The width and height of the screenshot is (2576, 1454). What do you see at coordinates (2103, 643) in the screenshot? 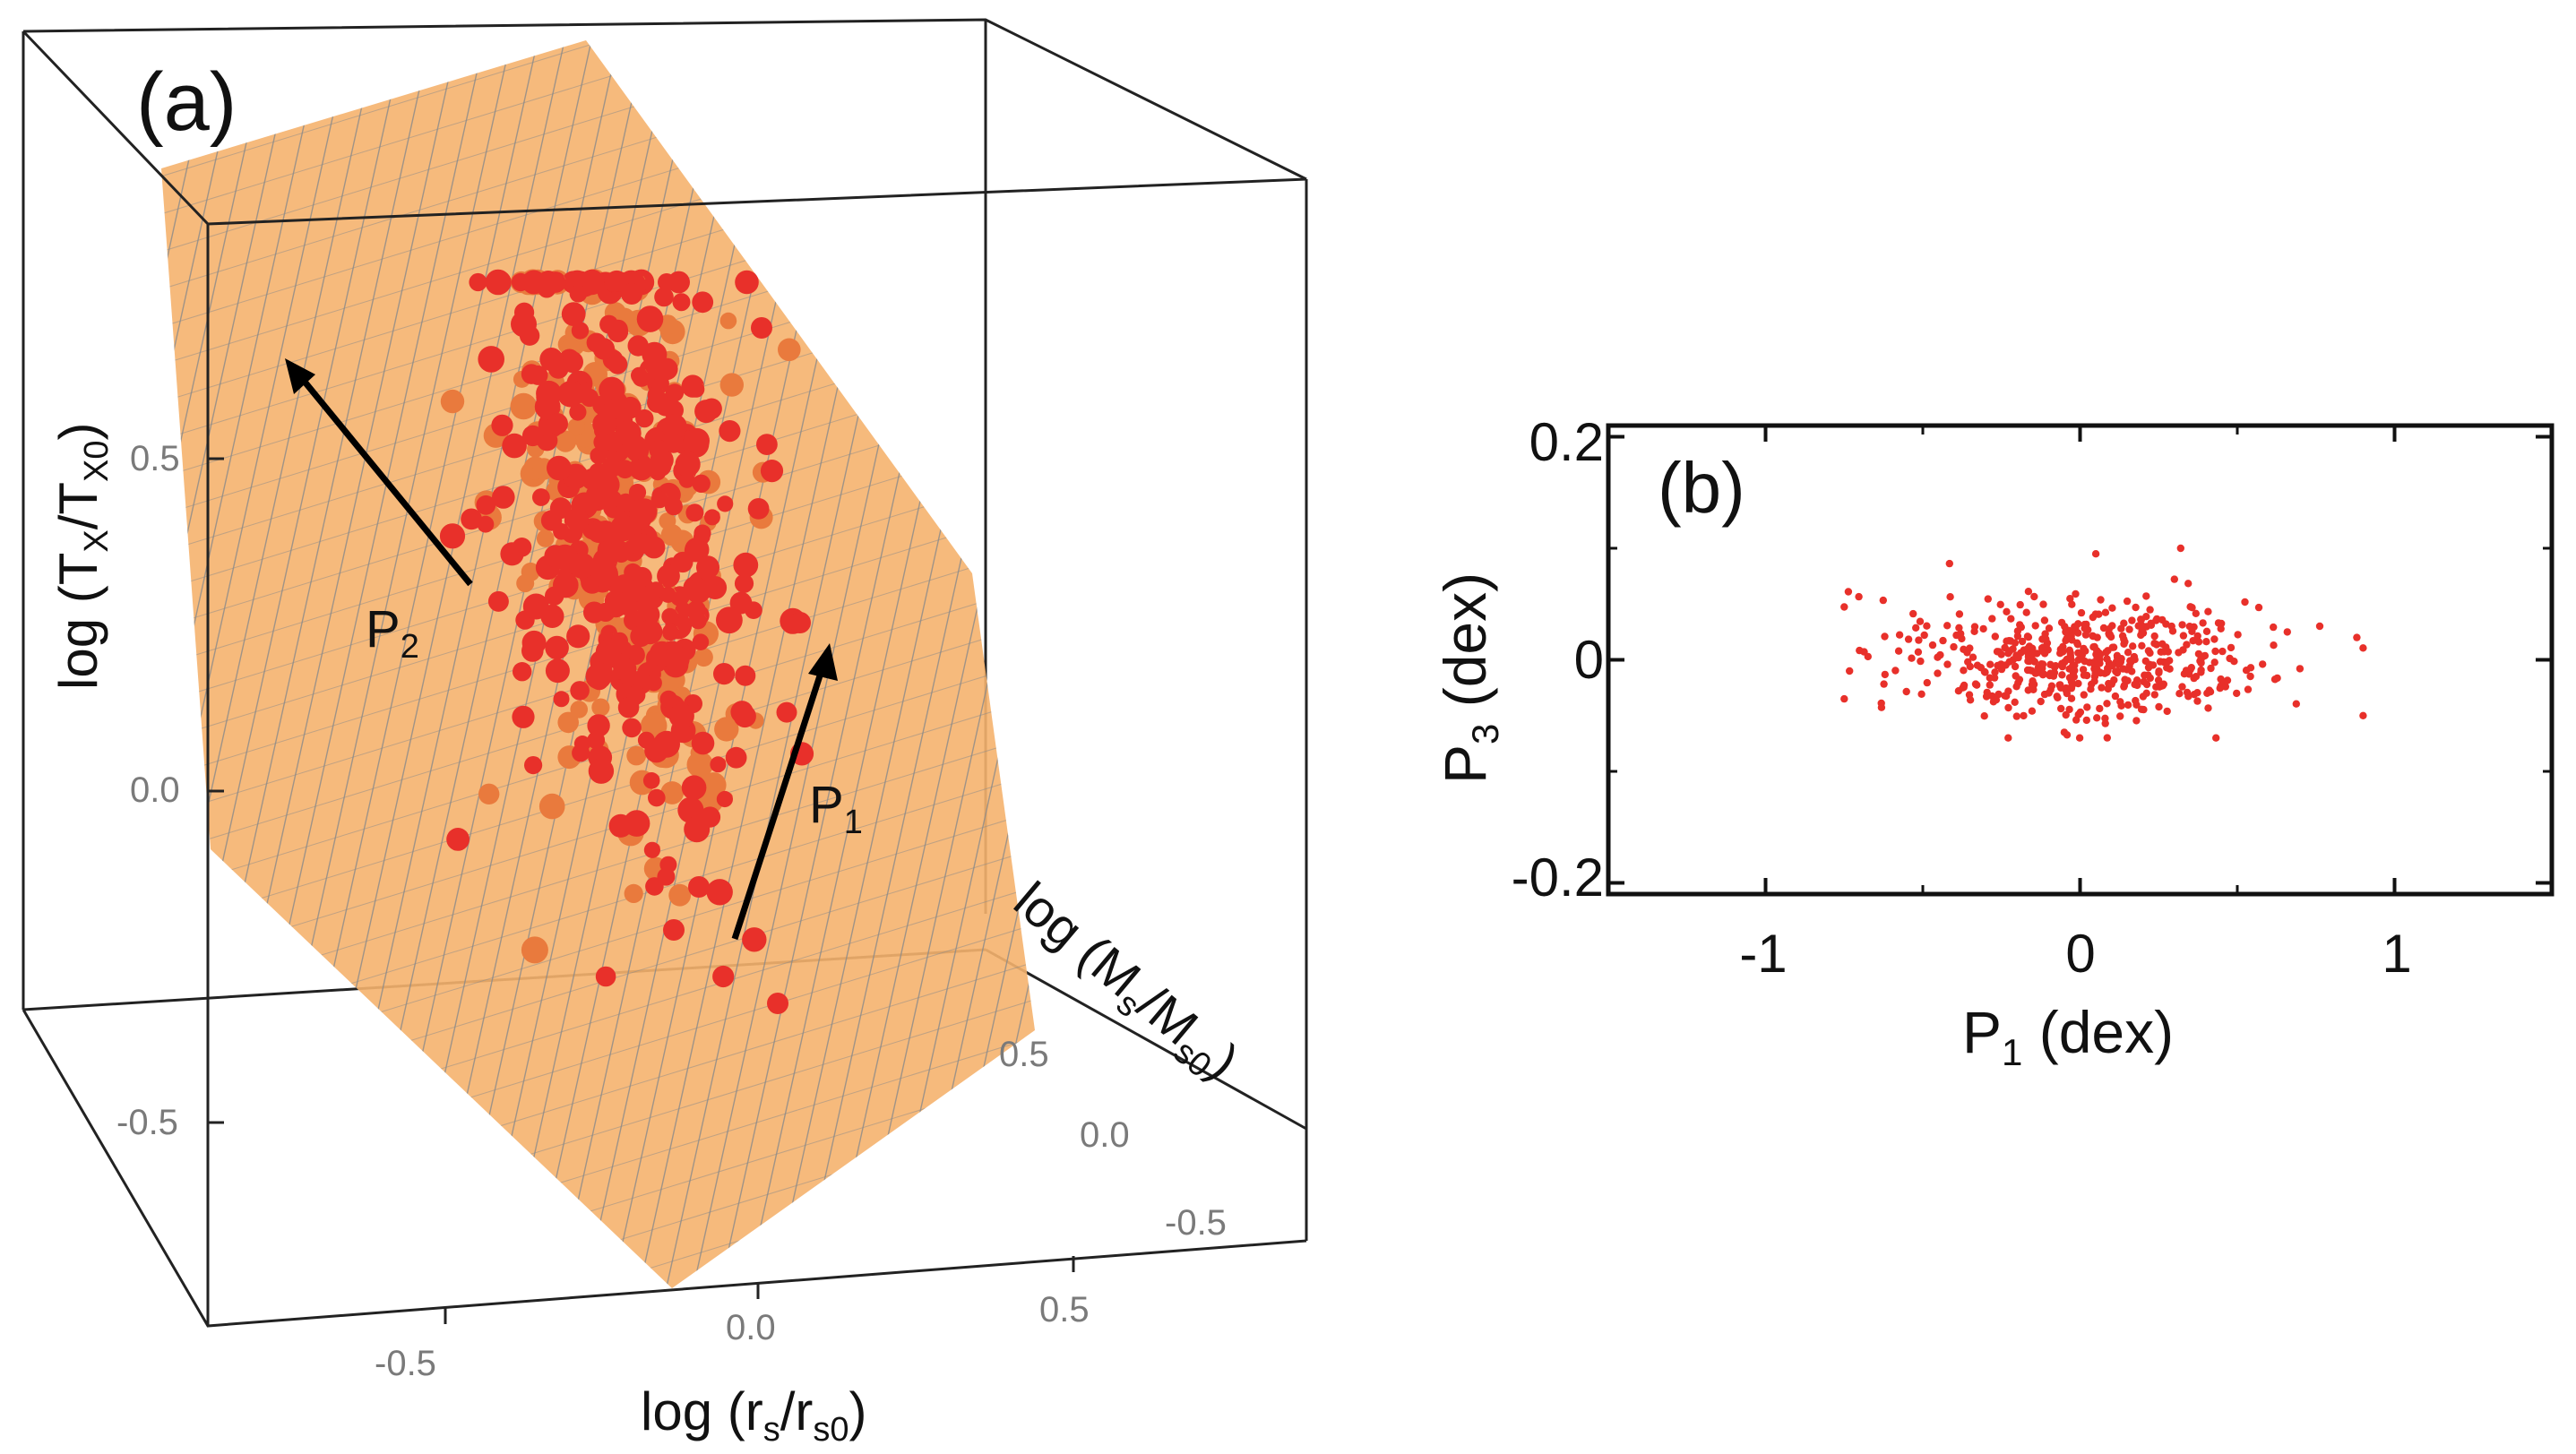
I see `data-points-2d` at bounding box center [2103, 643].